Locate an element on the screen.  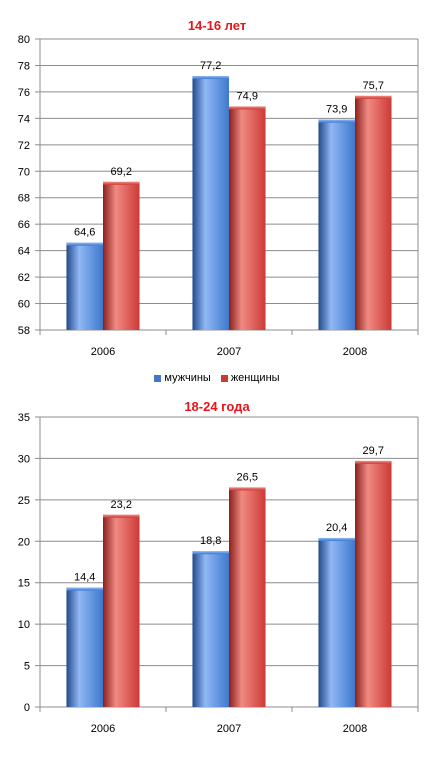
y-tick-label: 78 is located at coordinates (24, 66).